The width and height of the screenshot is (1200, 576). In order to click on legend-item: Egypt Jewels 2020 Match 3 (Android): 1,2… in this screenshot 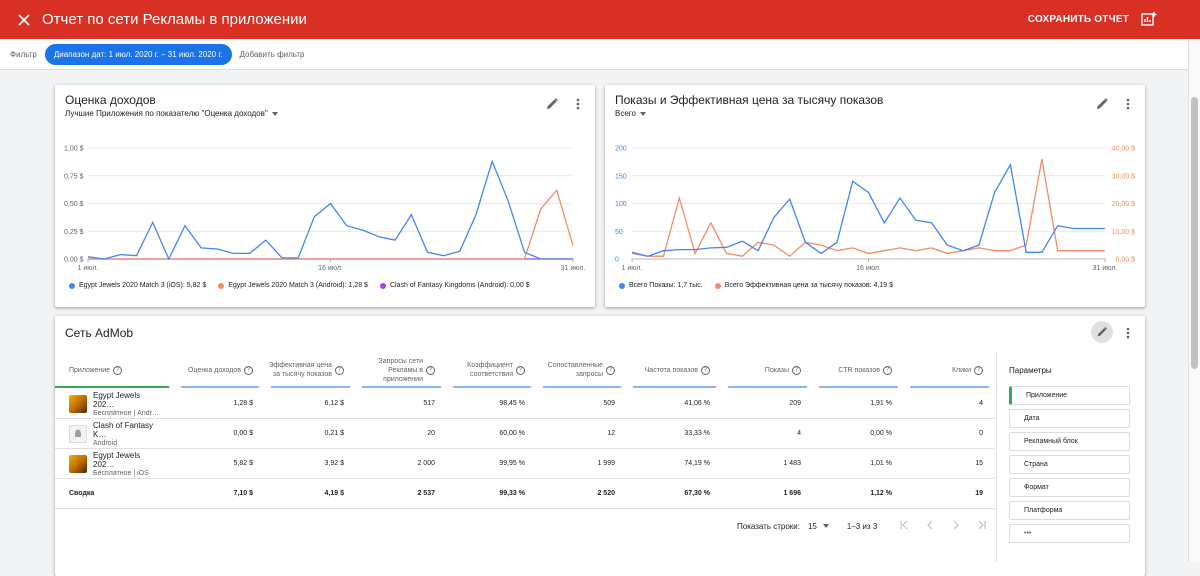, I will do `click(293, 285)`.